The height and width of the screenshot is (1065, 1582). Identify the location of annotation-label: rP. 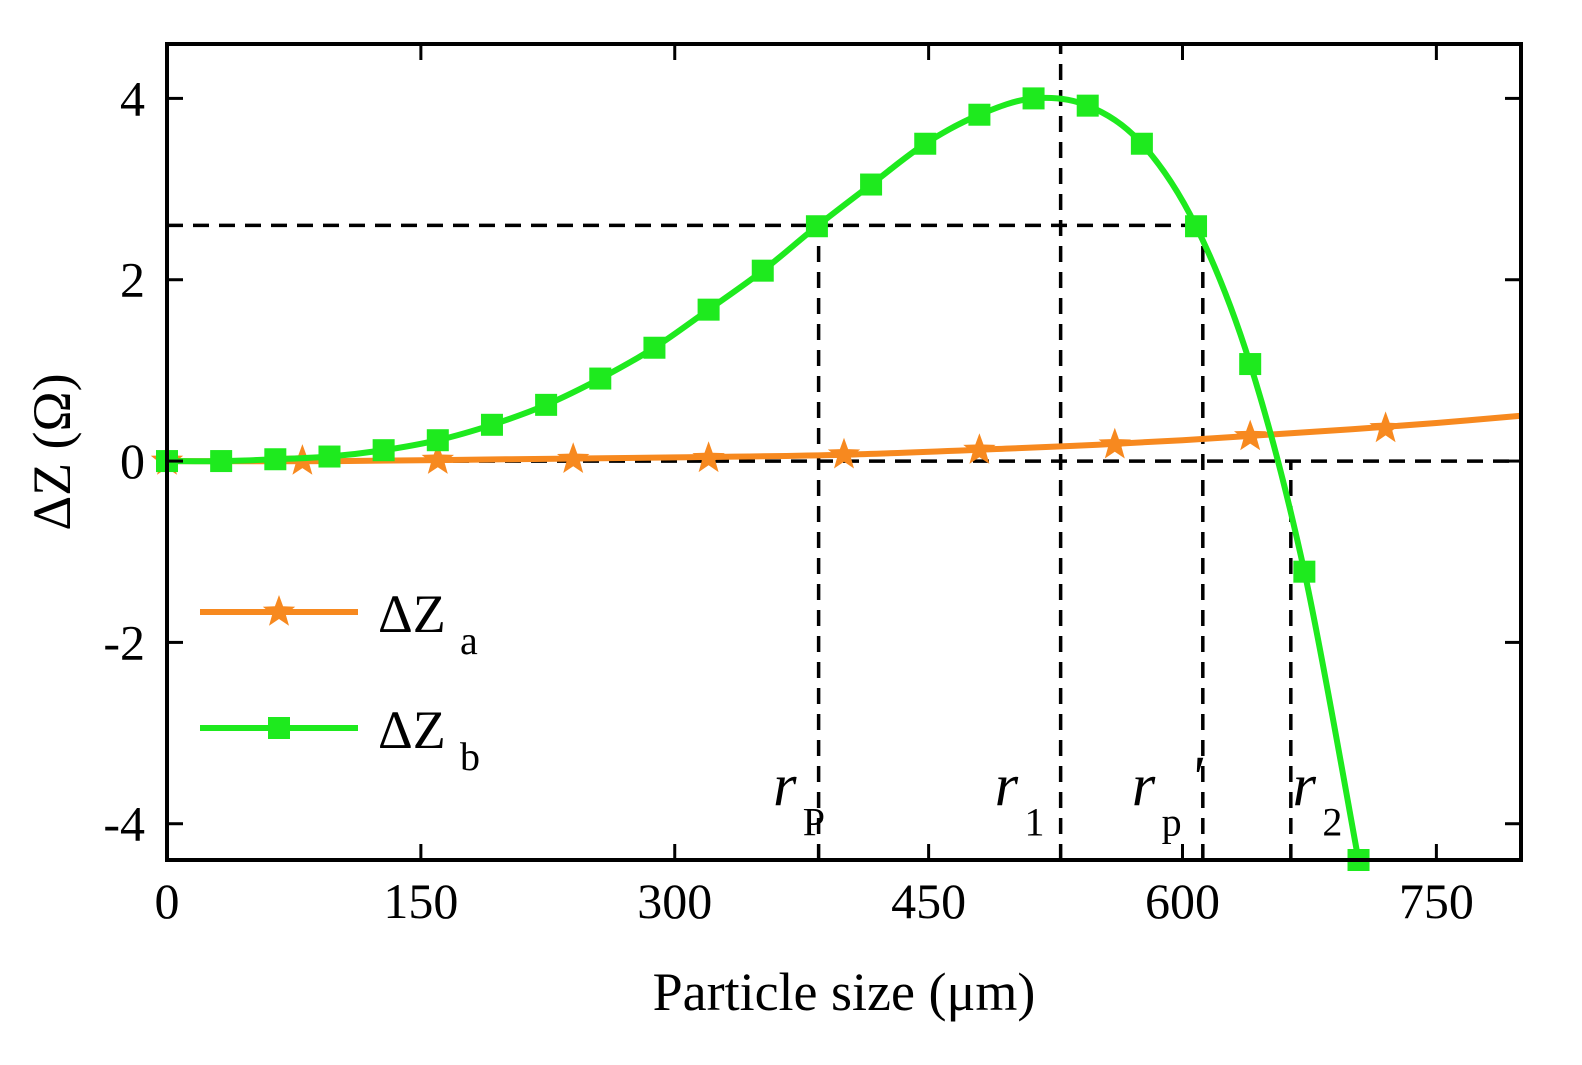
(799, 799).